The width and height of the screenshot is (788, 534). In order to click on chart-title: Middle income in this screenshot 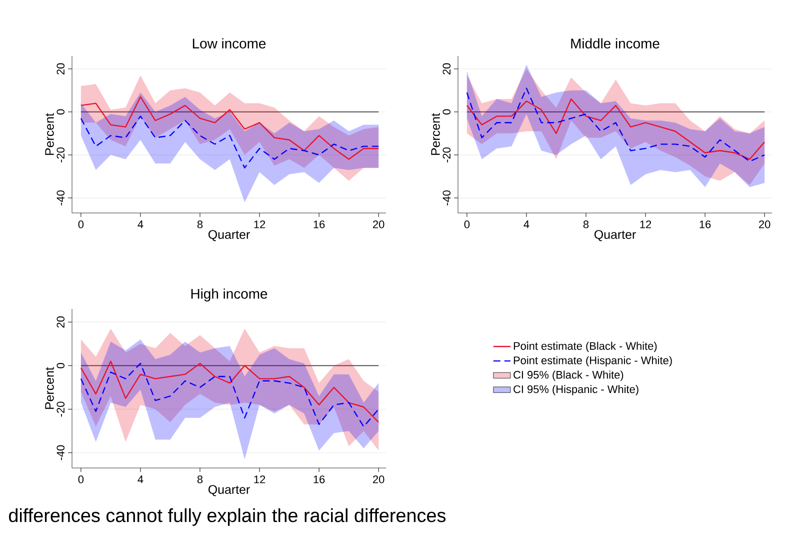, I will do `click(615, 43)`.